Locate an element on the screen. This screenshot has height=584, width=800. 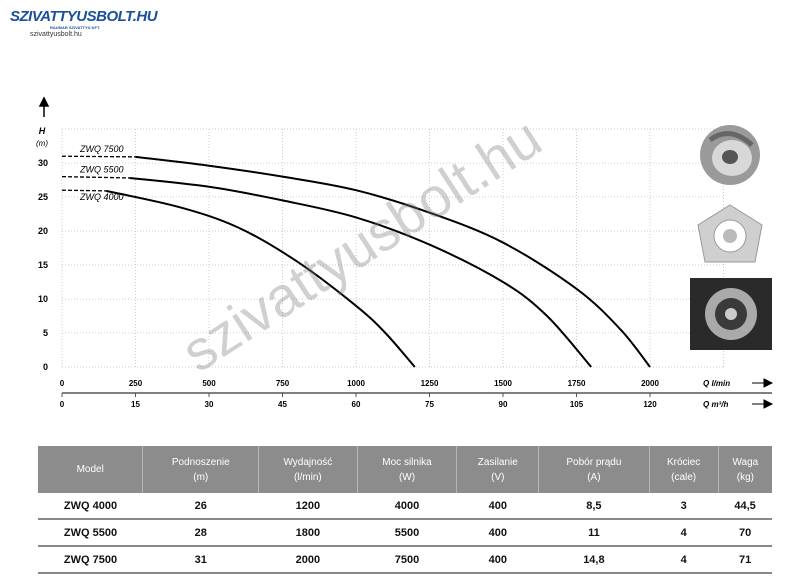
table-cell: 7500 is located at coordinates (407, 560).